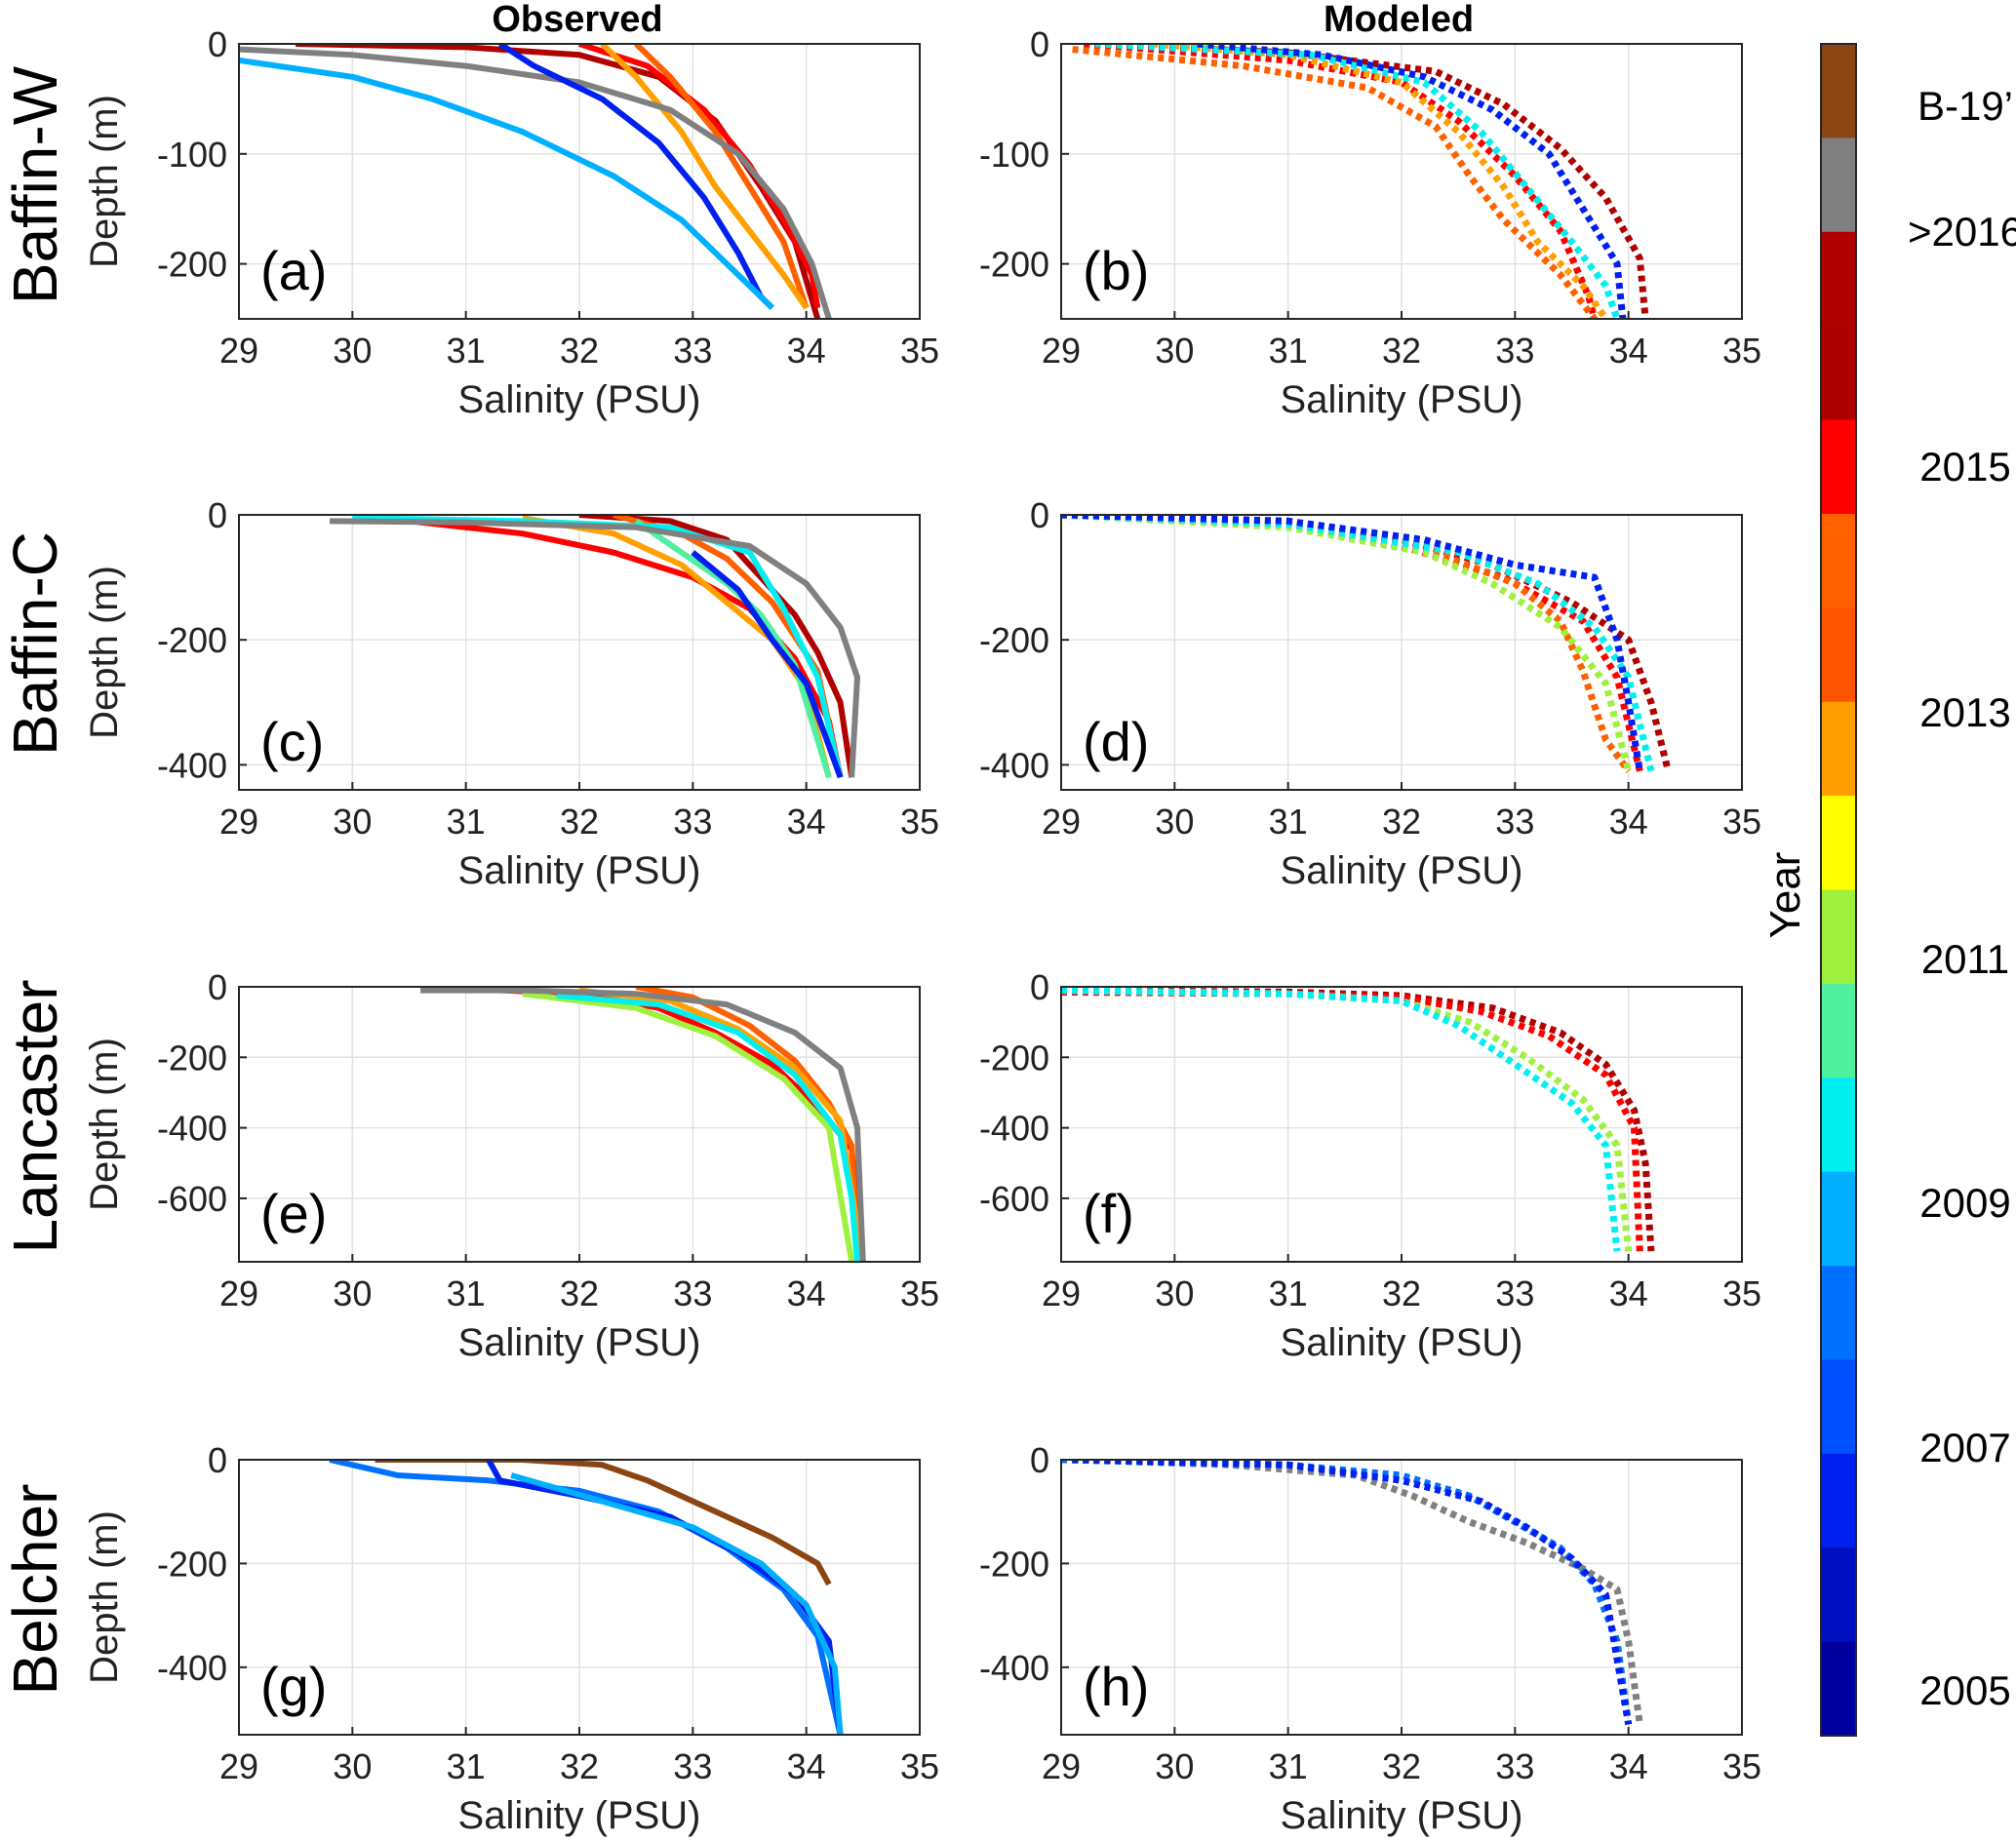  I want to click on series-line-2008, so click(677, 1603).